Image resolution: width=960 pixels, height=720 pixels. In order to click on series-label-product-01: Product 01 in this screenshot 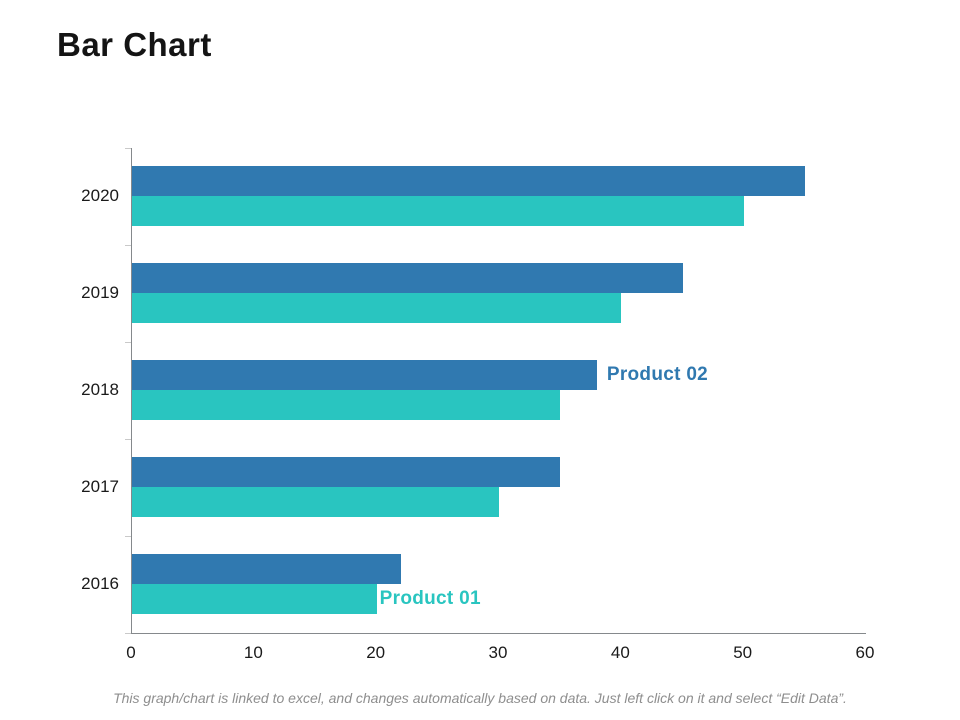, I will do `click(430, 598)`.